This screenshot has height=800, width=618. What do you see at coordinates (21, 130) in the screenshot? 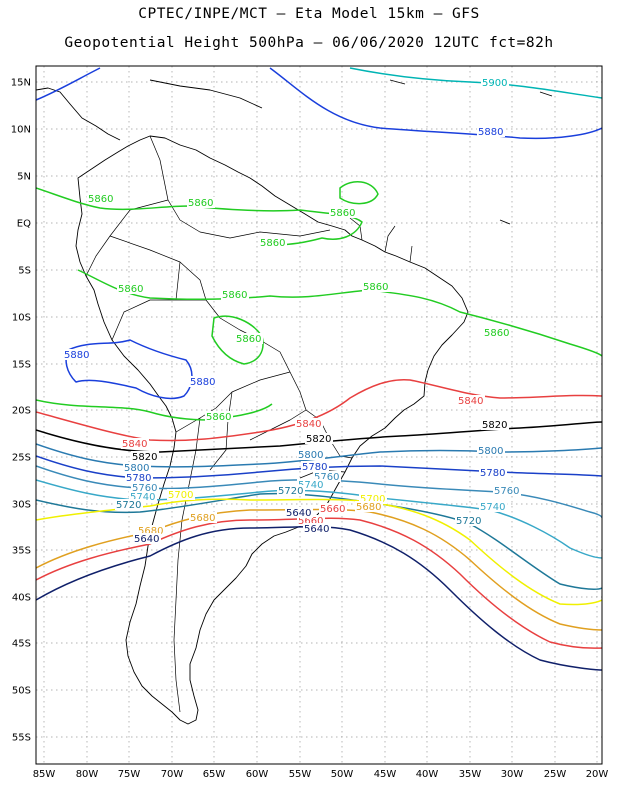
I see `lat-tick-label: 10N` at bounding box center [21, 130].